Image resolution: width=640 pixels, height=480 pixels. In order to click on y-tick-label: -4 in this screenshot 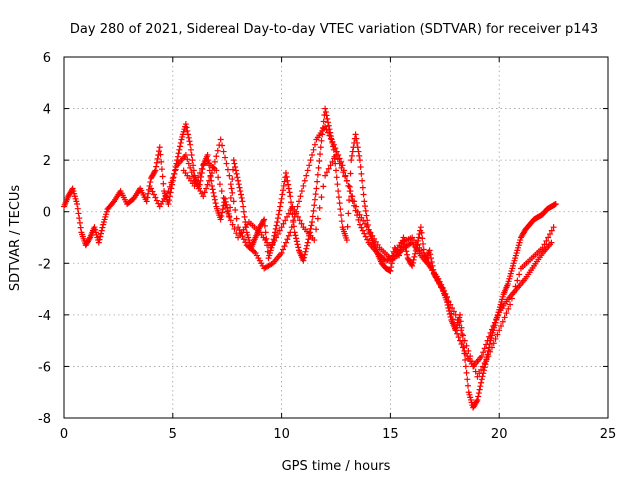, I will do `click(44, 316)`.